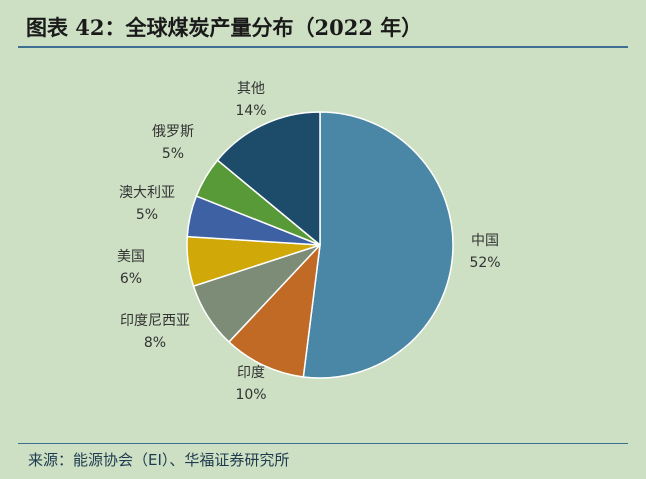  What do you see at coordinates (323, 47) in the screenshot?
I see `title-rule` at bounding box center [323, 47].